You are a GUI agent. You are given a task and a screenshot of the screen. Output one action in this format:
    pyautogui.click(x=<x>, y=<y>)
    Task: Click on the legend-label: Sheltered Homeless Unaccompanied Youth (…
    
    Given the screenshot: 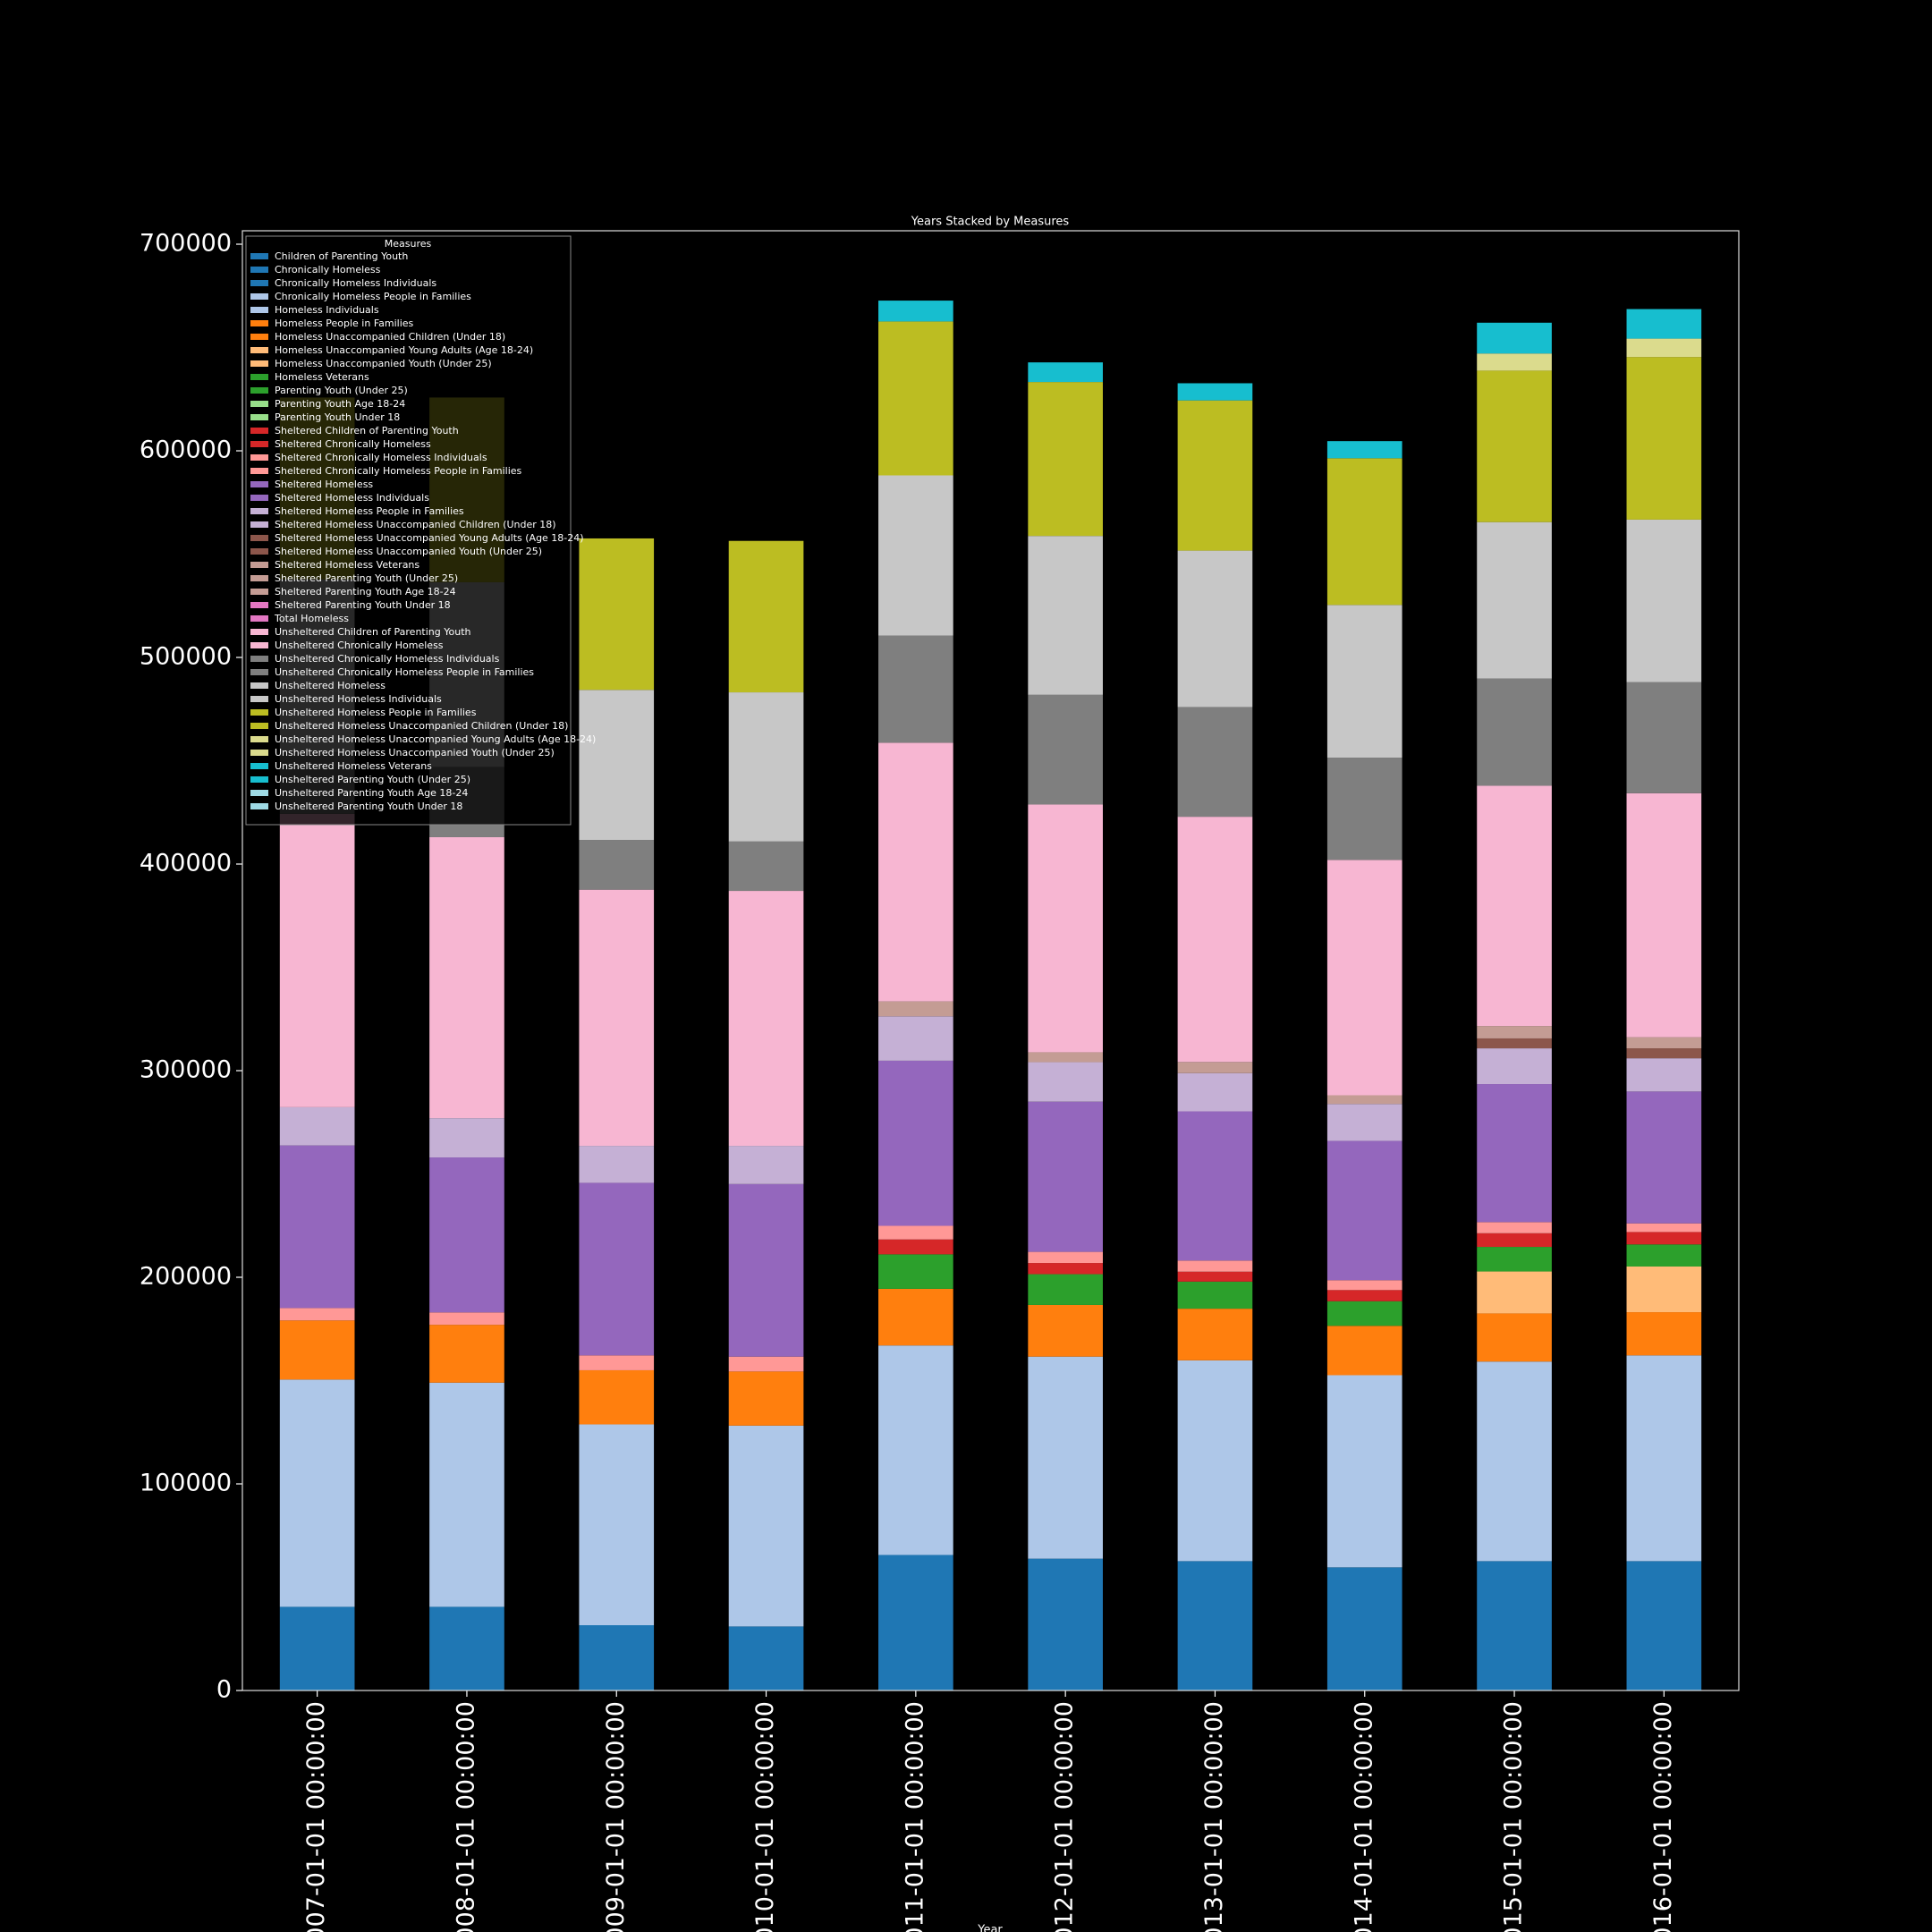 What is the action you would take?
    pyautogui.click(x=408, y=551)
    